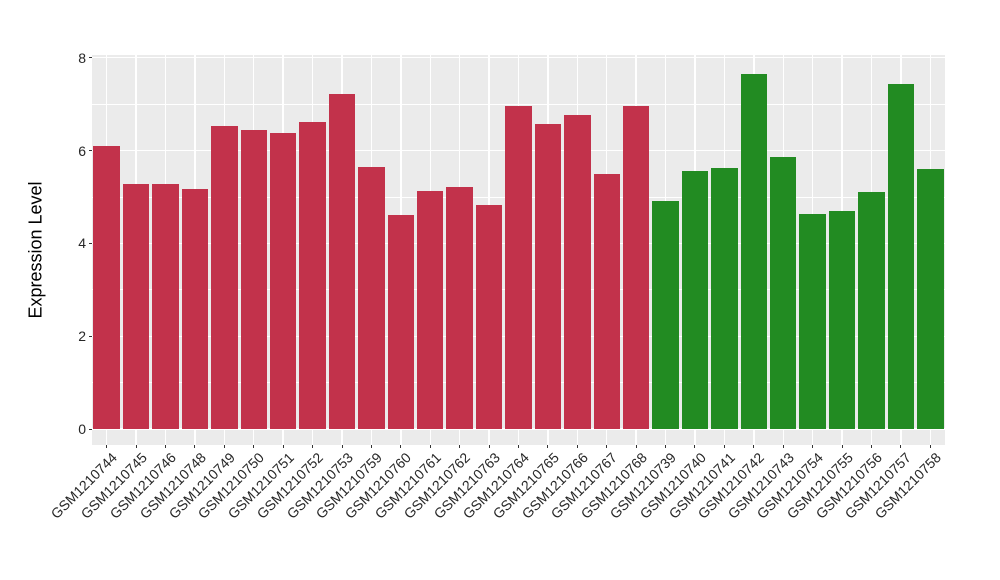 Image resolution: width=1000 pixels, height=580 pixels. What do you see at coordinates (901, 256) in the screenshot?
I see `bar-GSM1210757` at bounding box center [901, 256].